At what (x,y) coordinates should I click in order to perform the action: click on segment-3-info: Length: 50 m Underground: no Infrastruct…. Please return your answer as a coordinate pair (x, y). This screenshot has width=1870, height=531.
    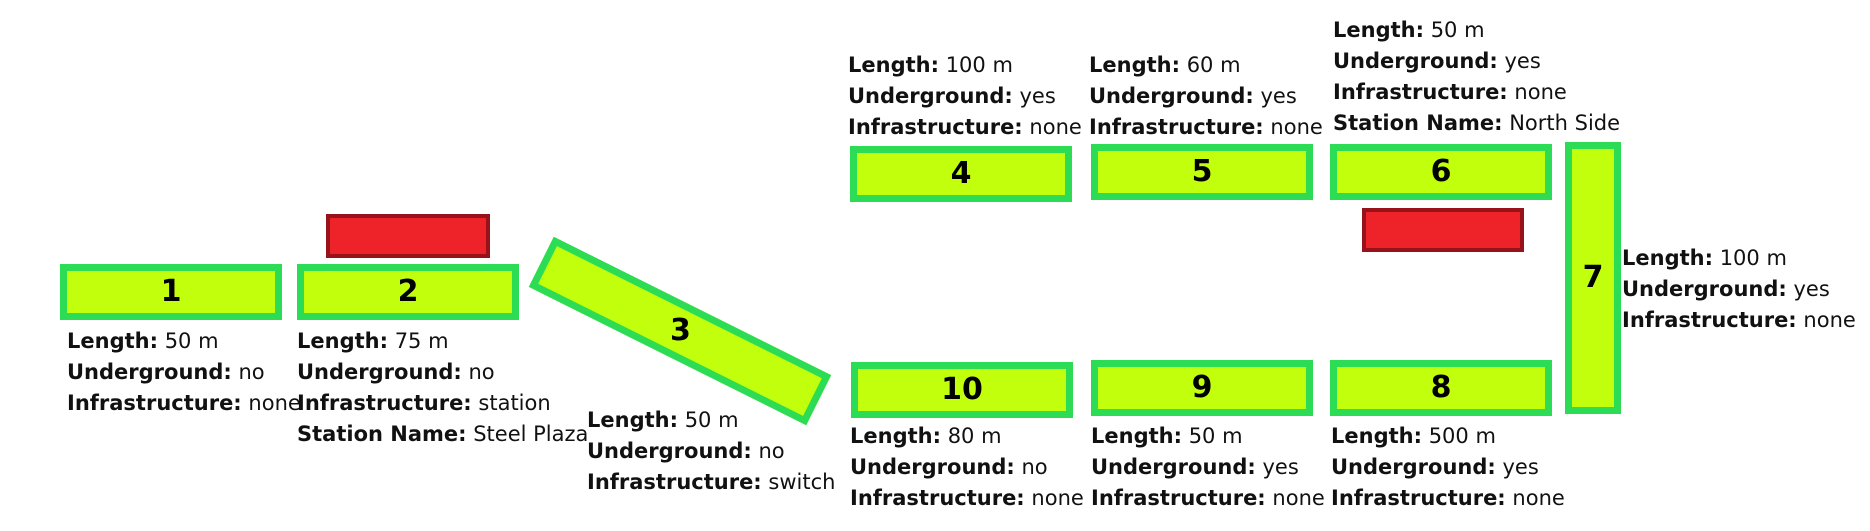
    Looking at the image, I should click on (711, 451).